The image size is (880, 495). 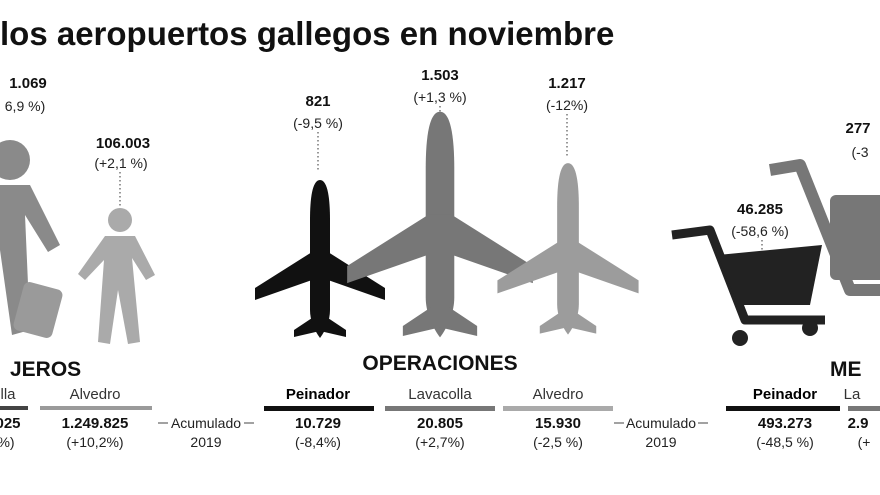 I want to click on change: (-58,6 %), so click(x=760, y=231).